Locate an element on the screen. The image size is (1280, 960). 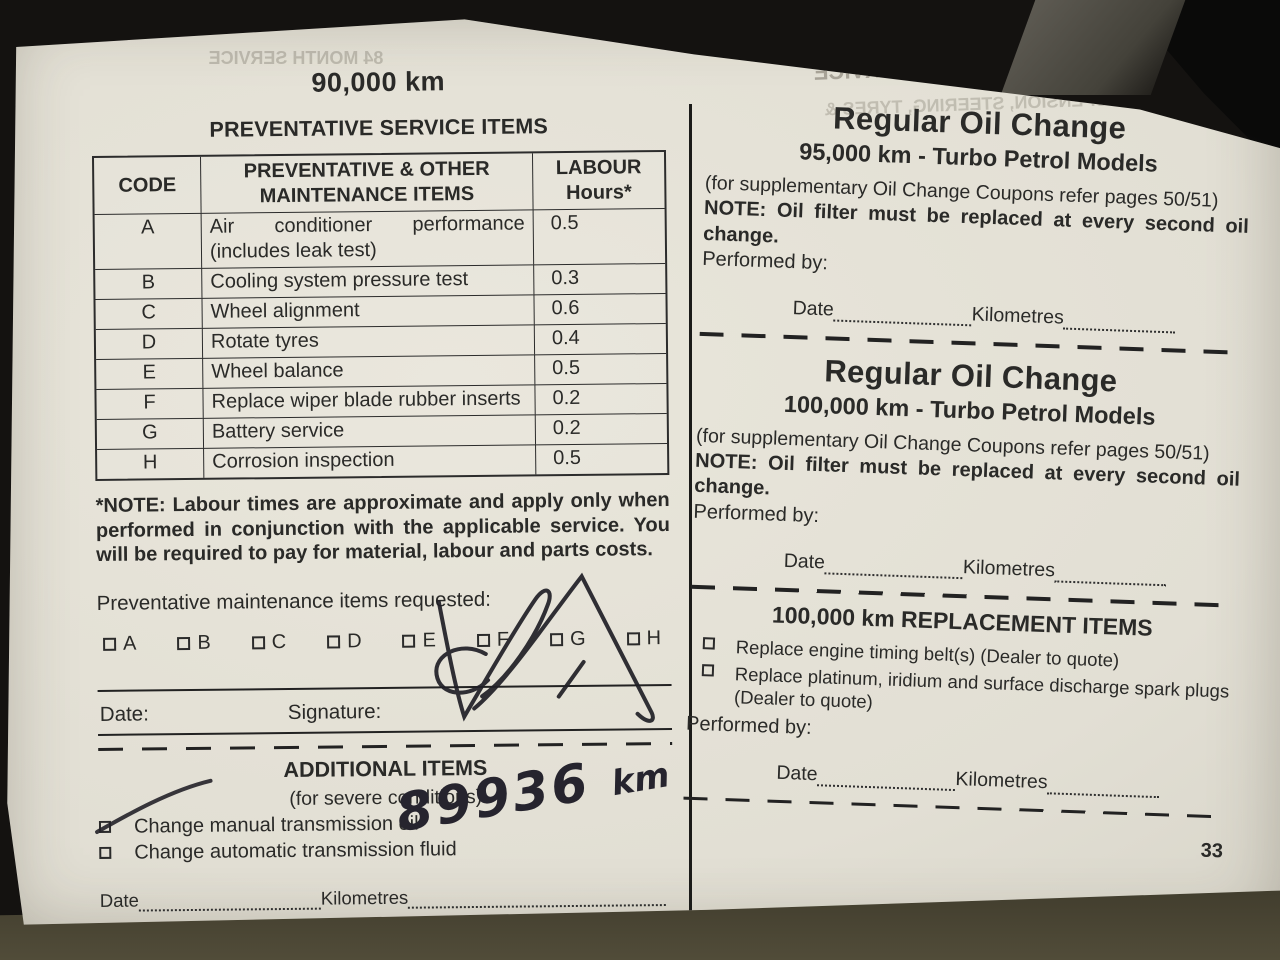
table-header-items: PREVENTATIVE & OTHER MAINTENANCE ITEMS is located at coordinates (366, 183).